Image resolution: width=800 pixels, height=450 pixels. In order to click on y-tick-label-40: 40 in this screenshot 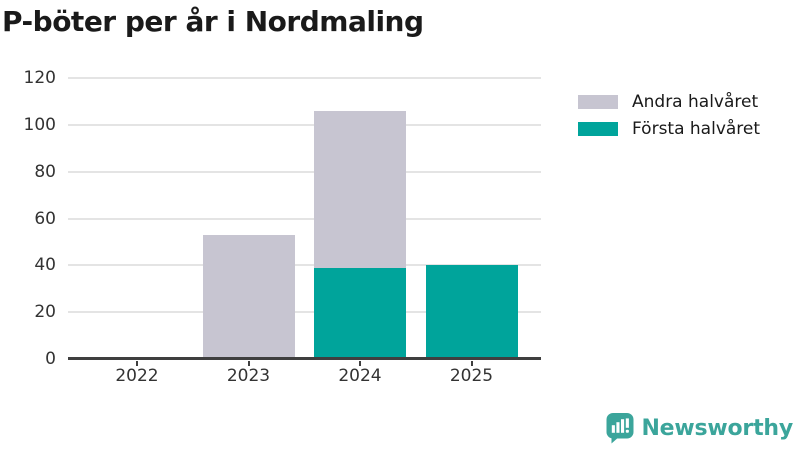, I will do `click(45, 265)`.